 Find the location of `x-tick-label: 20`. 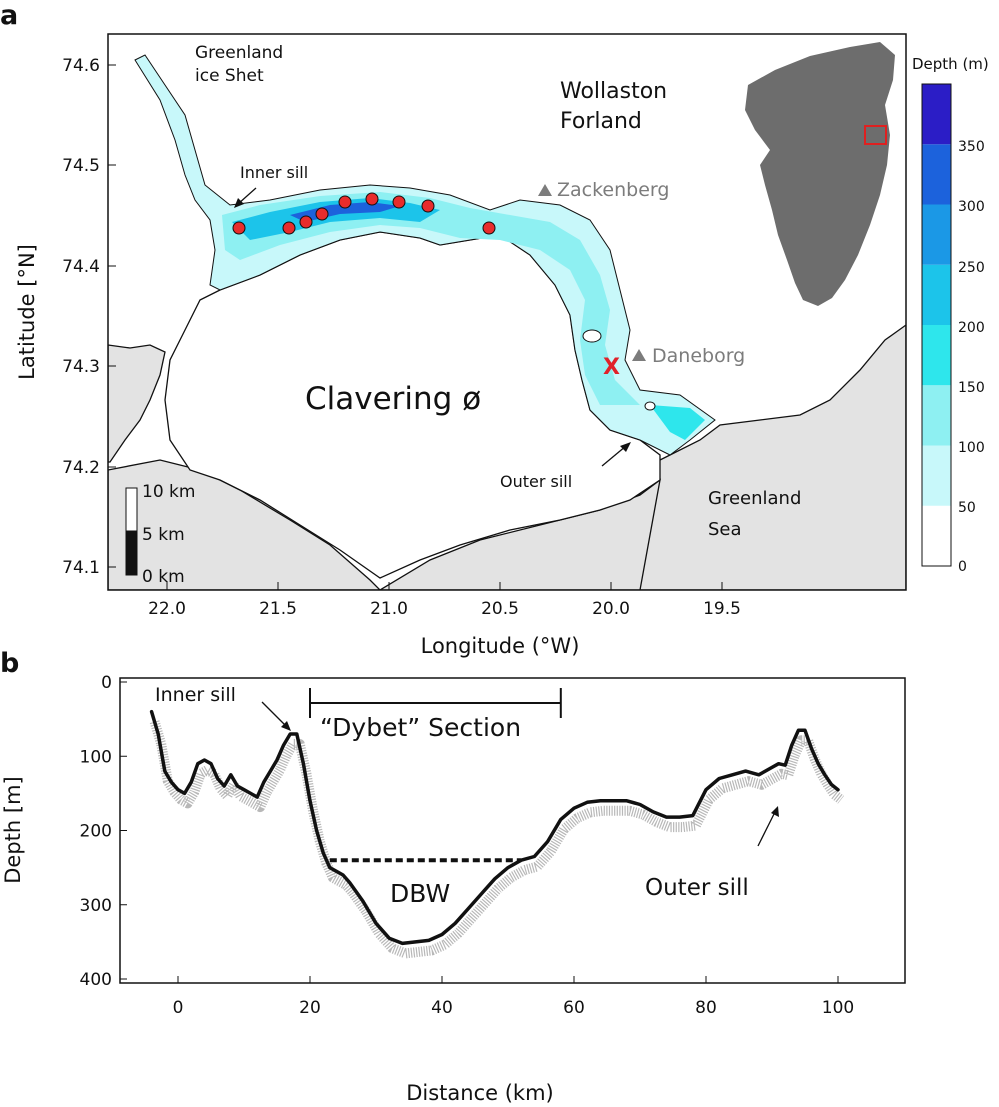

x-tick-label: 20 is located at coordinates (310, 1008).